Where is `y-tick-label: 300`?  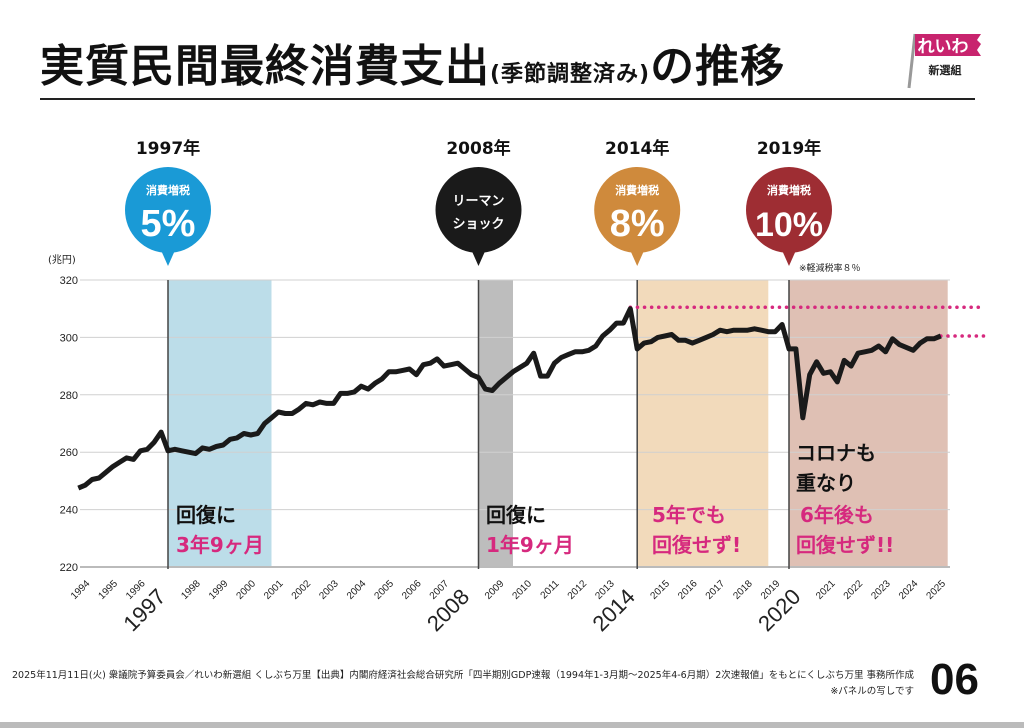
y-tick-label: 300 is located at coordinates (69, 338).